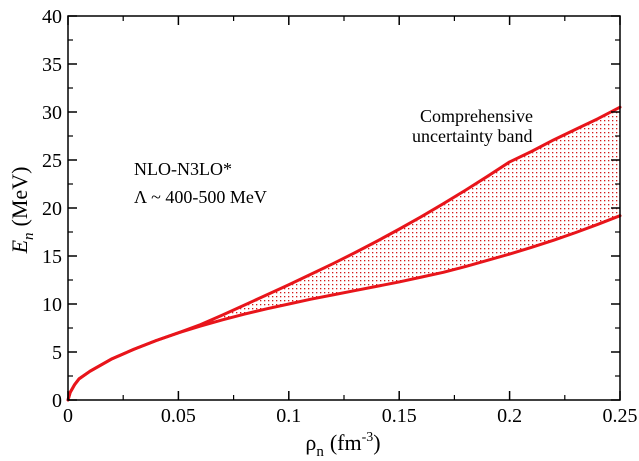 The width and height of the screenshot is (639, 461). Describe the element at coordinates (52, 209) in the screenshot. I see `y-tick-label: 20` at that location.